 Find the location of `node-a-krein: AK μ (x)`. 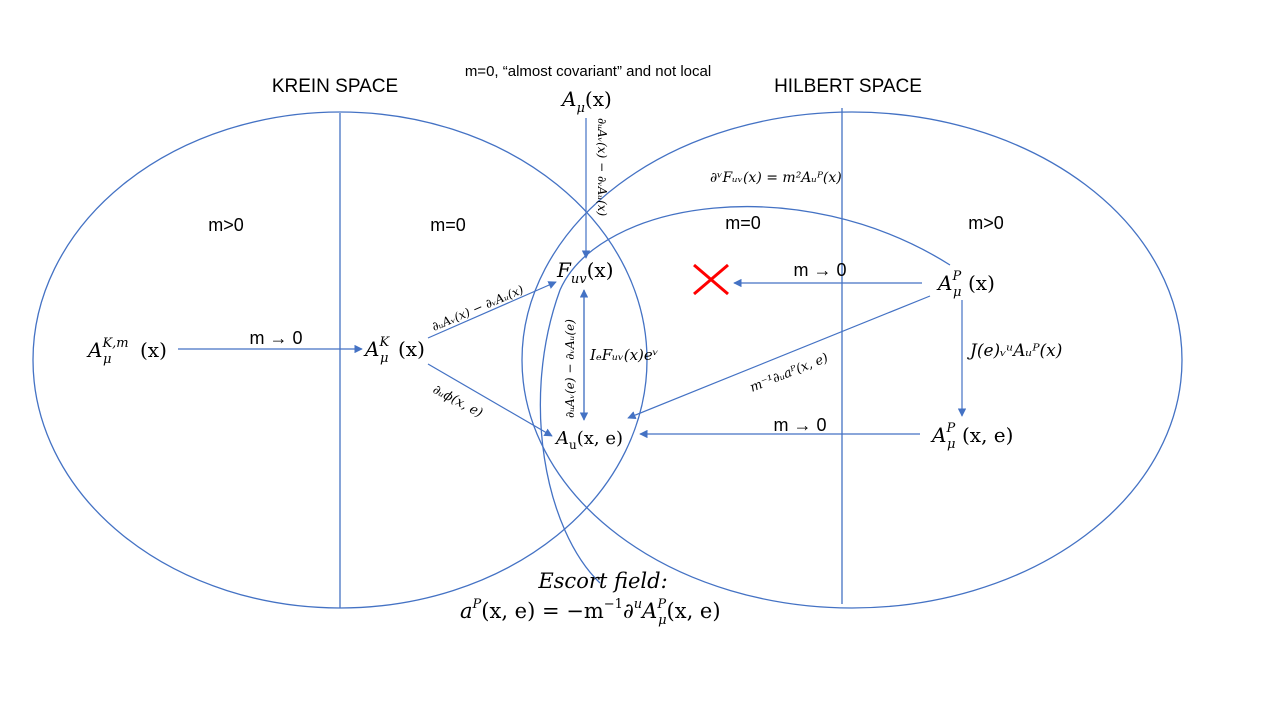

node-a-krein: AK μ (x) is located at coordinates (394, 350).